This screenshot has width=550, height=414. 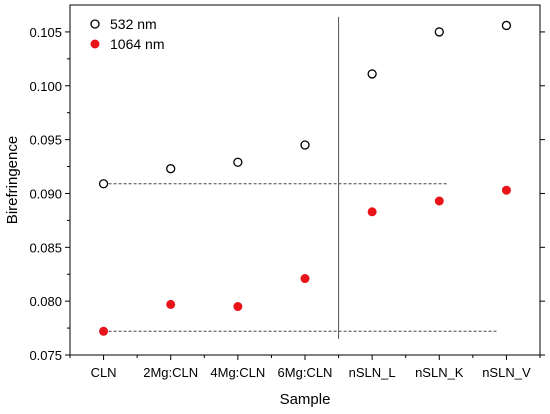 I want to click on x-tick-label: nSLN_V, so click(x=506, y=372).